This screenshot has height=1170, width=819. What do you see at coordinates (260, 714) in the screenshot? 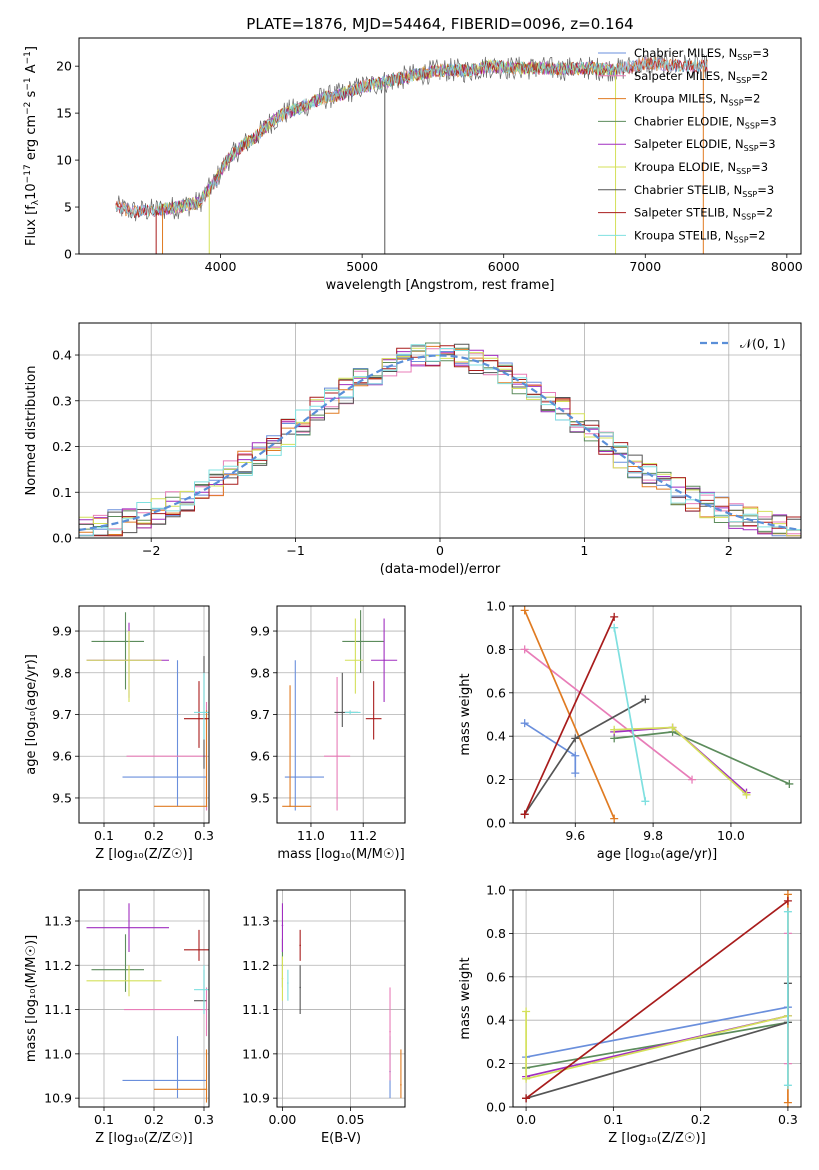
I see `y-tick-label: 9.7` at bounding box center [260, 714].